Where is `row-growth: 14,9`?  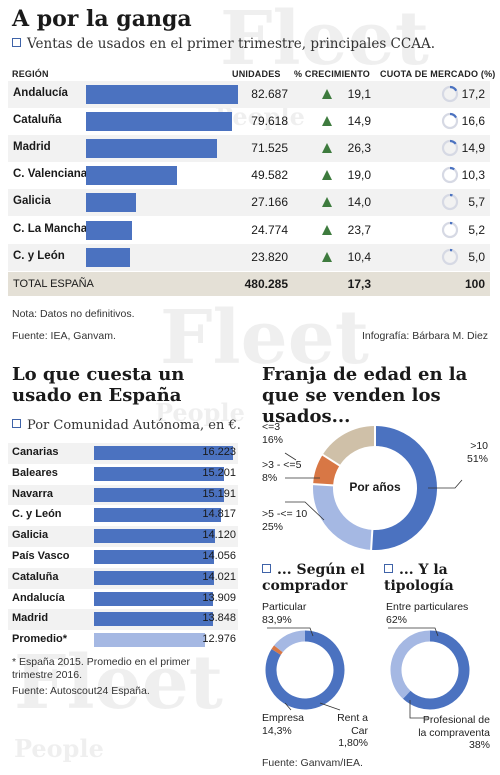
row-growth: 14,9 is located at coordinates (359, 121).